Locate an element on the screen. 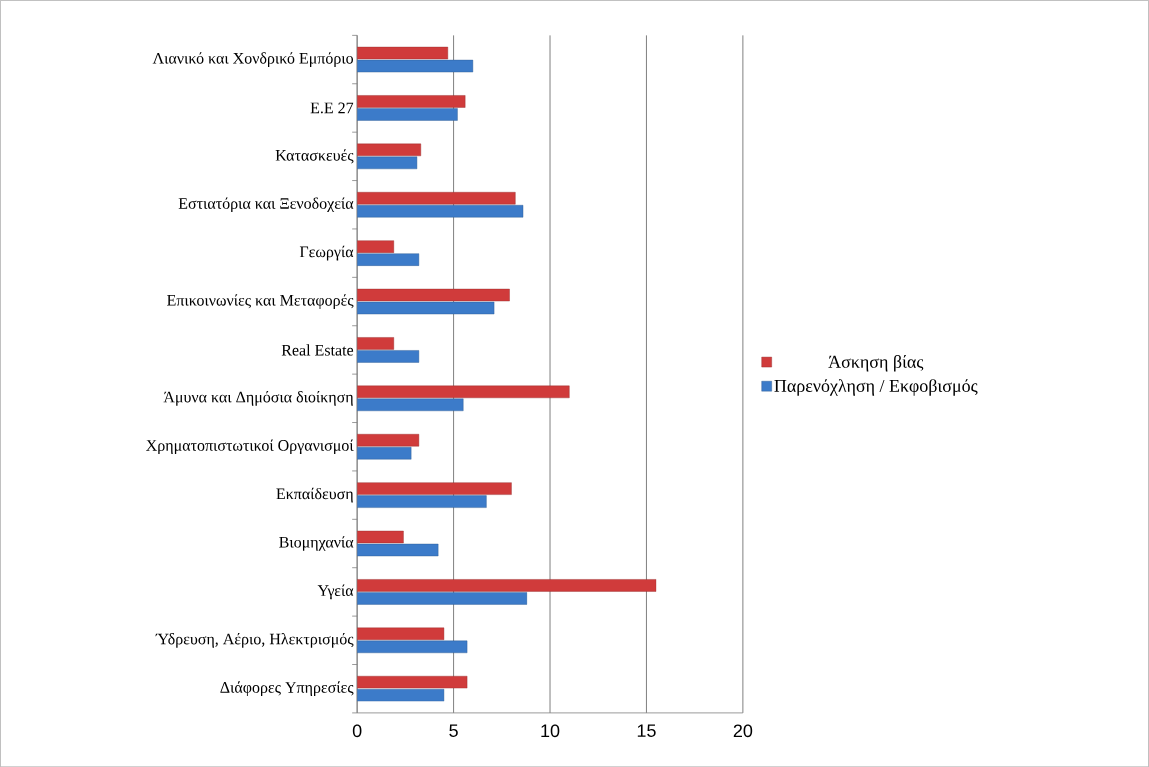 The image size is (1149, 767). x-tick-label: 15 is located at coordinates (646, 730).